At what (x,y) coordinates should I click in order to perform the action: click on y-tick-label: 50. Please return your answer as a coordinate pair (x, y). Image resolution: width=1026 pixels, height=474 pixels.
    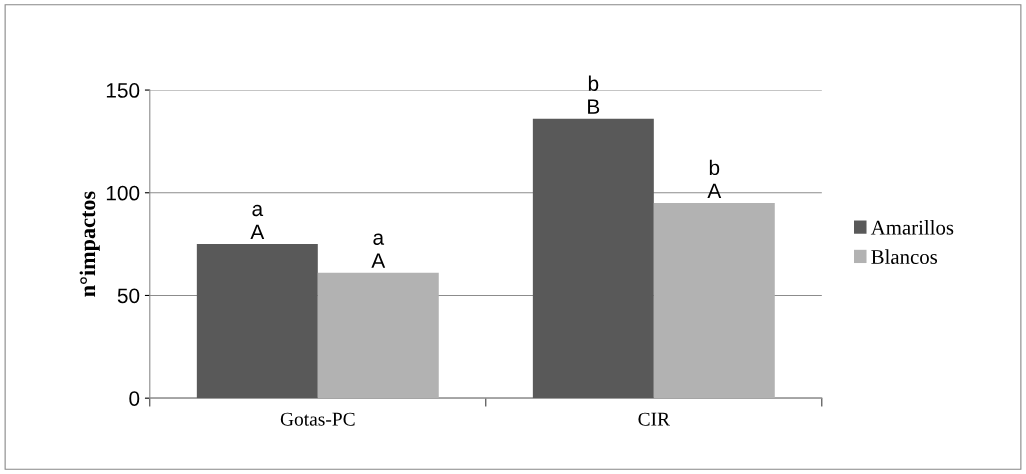
    Looking at the image, I should click on (128, 296).